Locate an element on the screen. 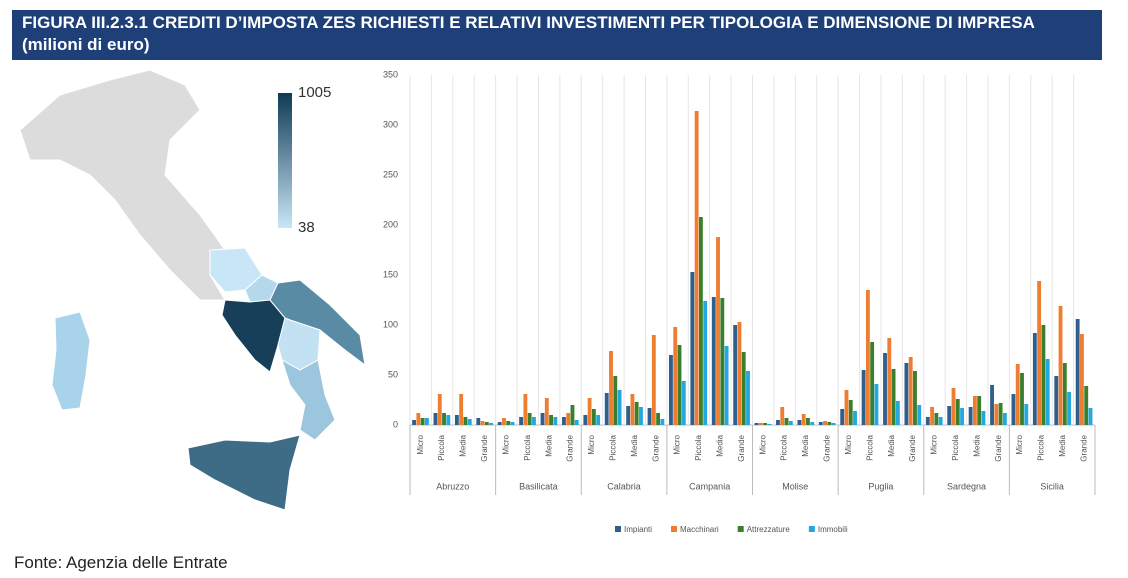 This screenshot has width=1128, height=578. group-label: Sardegna is located at coordinates (966, 486).